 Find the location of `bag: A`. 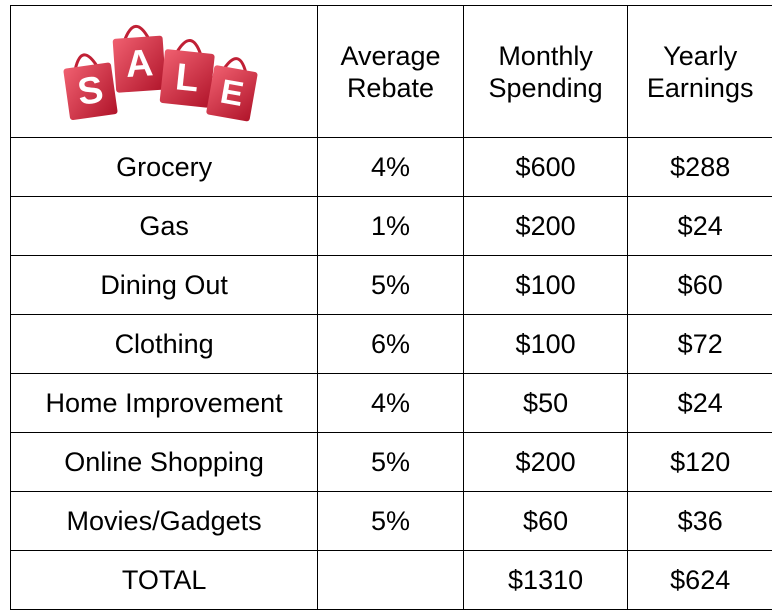

bag: A is located at coordinates (139, 59).